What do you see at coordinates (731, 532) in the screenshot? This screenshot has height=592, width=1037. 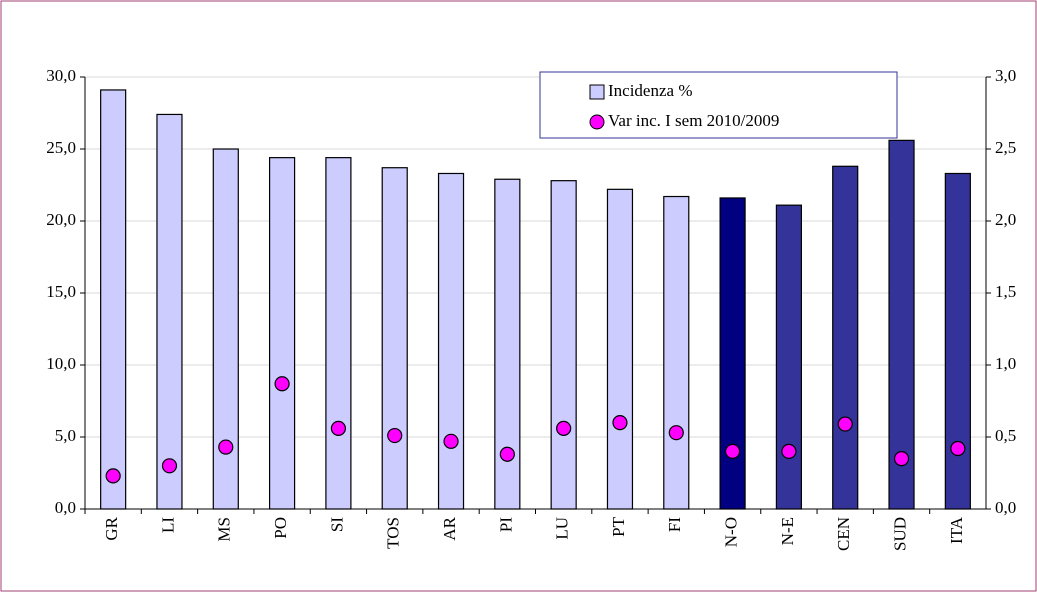 I see `x-tick-label: N-O` at bounding box center [731, 532].